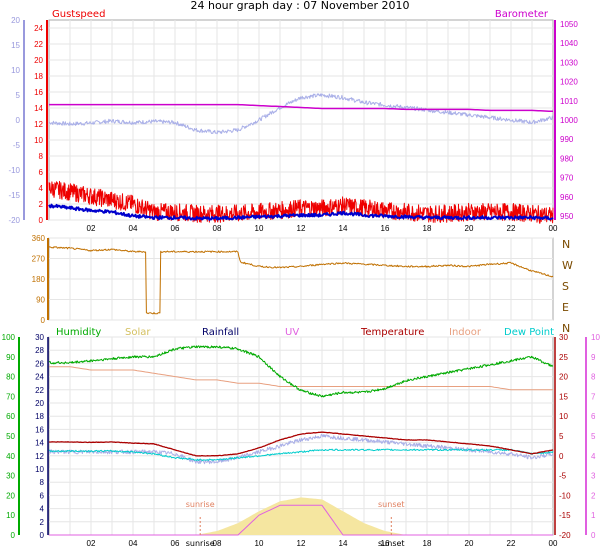 Image resolution: width=600 pixels, height=555 pixels. I want to click on series-barometer, so click(301, 108).